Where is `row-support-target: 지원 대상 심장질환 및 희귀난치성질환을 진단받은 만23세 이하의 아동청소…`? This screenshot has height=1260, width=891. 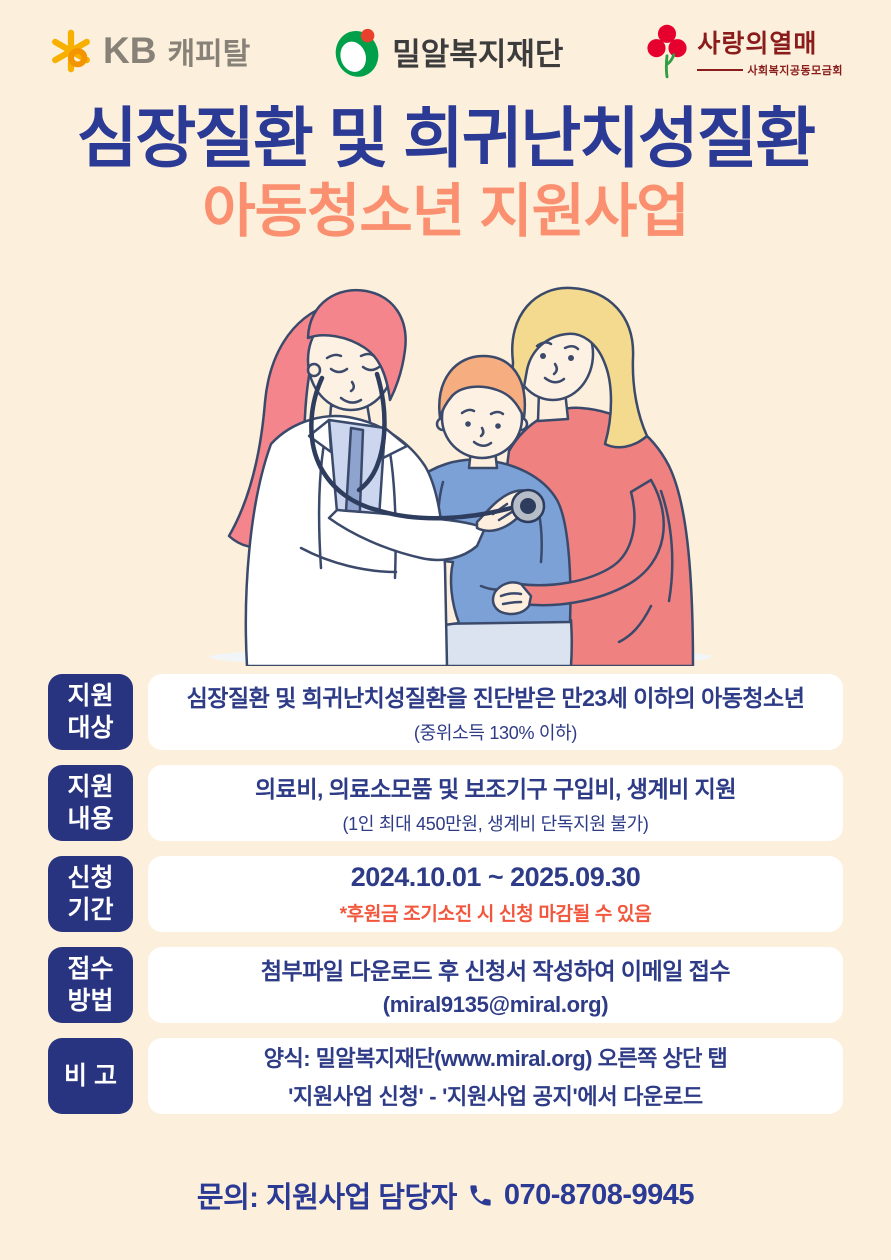
row-support-target: 지원 대상 심장질환 및 희귀난치성질환을 진단받은 만23세 이하의 아동청소… is located at coordinates (445, 712).